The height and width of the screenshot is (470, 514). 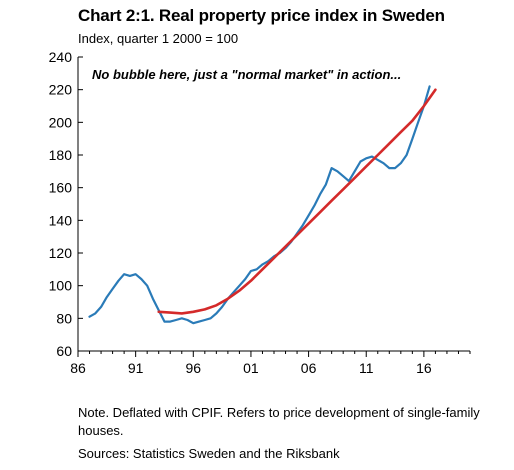 I want to click on x-tick-label: 96, so click(x=194, y=368).